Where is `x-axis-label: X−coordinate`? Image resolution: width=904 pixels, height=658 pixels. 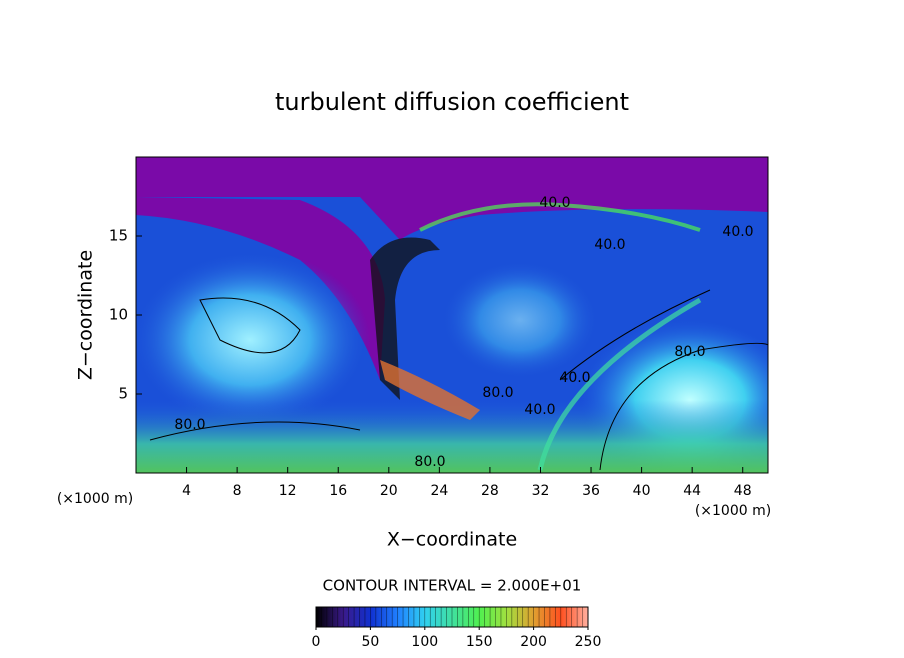 x-axis-label: X−coordinate is located at coordinates (452, 540).